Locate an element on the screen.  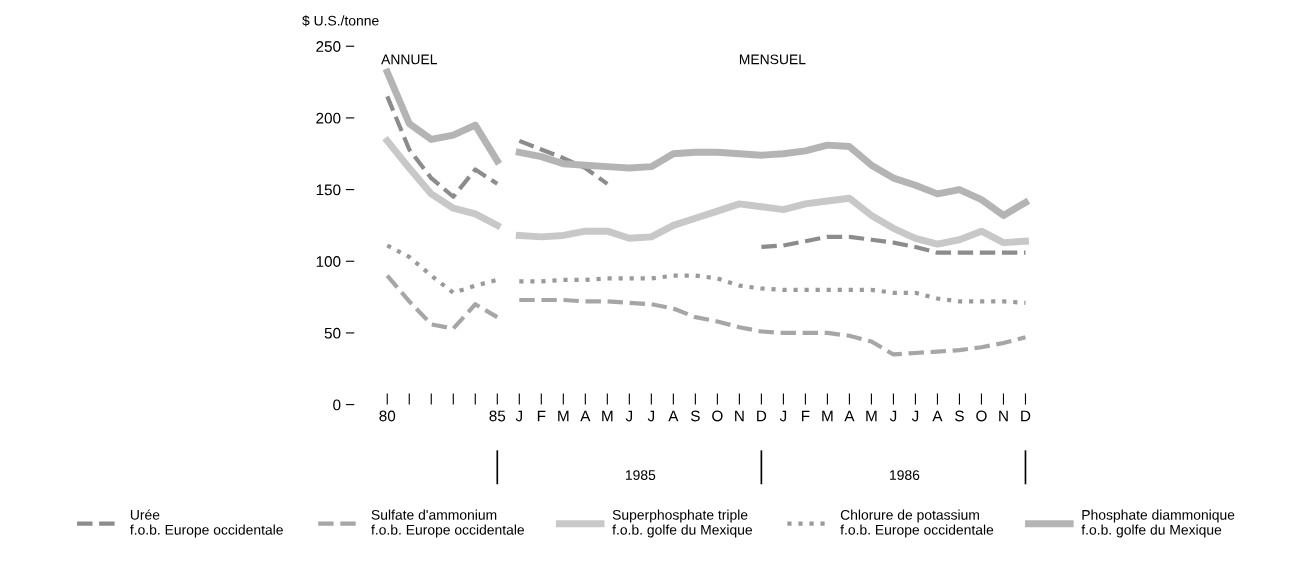
legend-label: Urée f.o.b. Europe occidentale is located at coordinates (206, 523).